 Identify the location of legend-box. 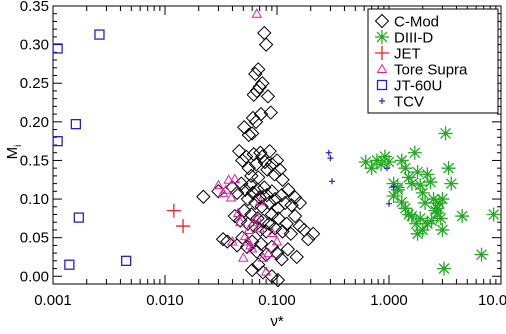
(433, 61).